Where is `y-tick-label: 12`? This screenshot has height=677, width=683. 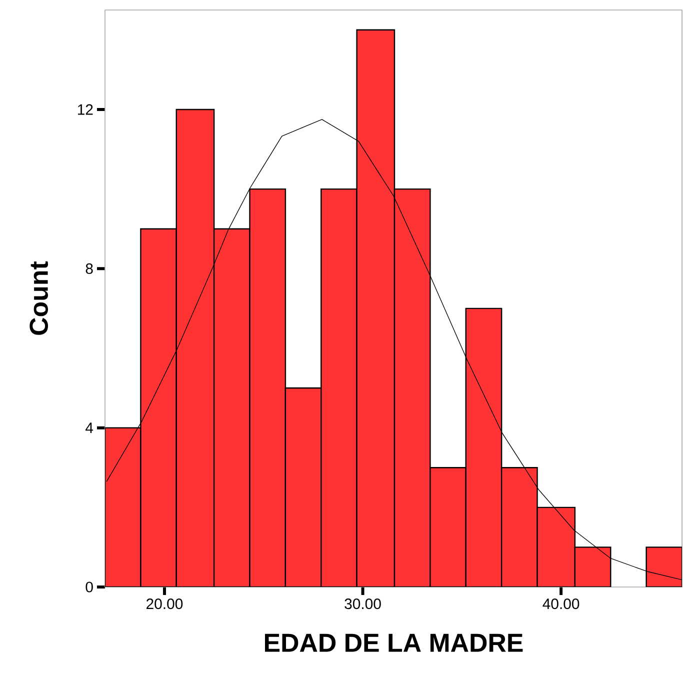 y-tick-label: 12 is located at coordinates (85, 109).